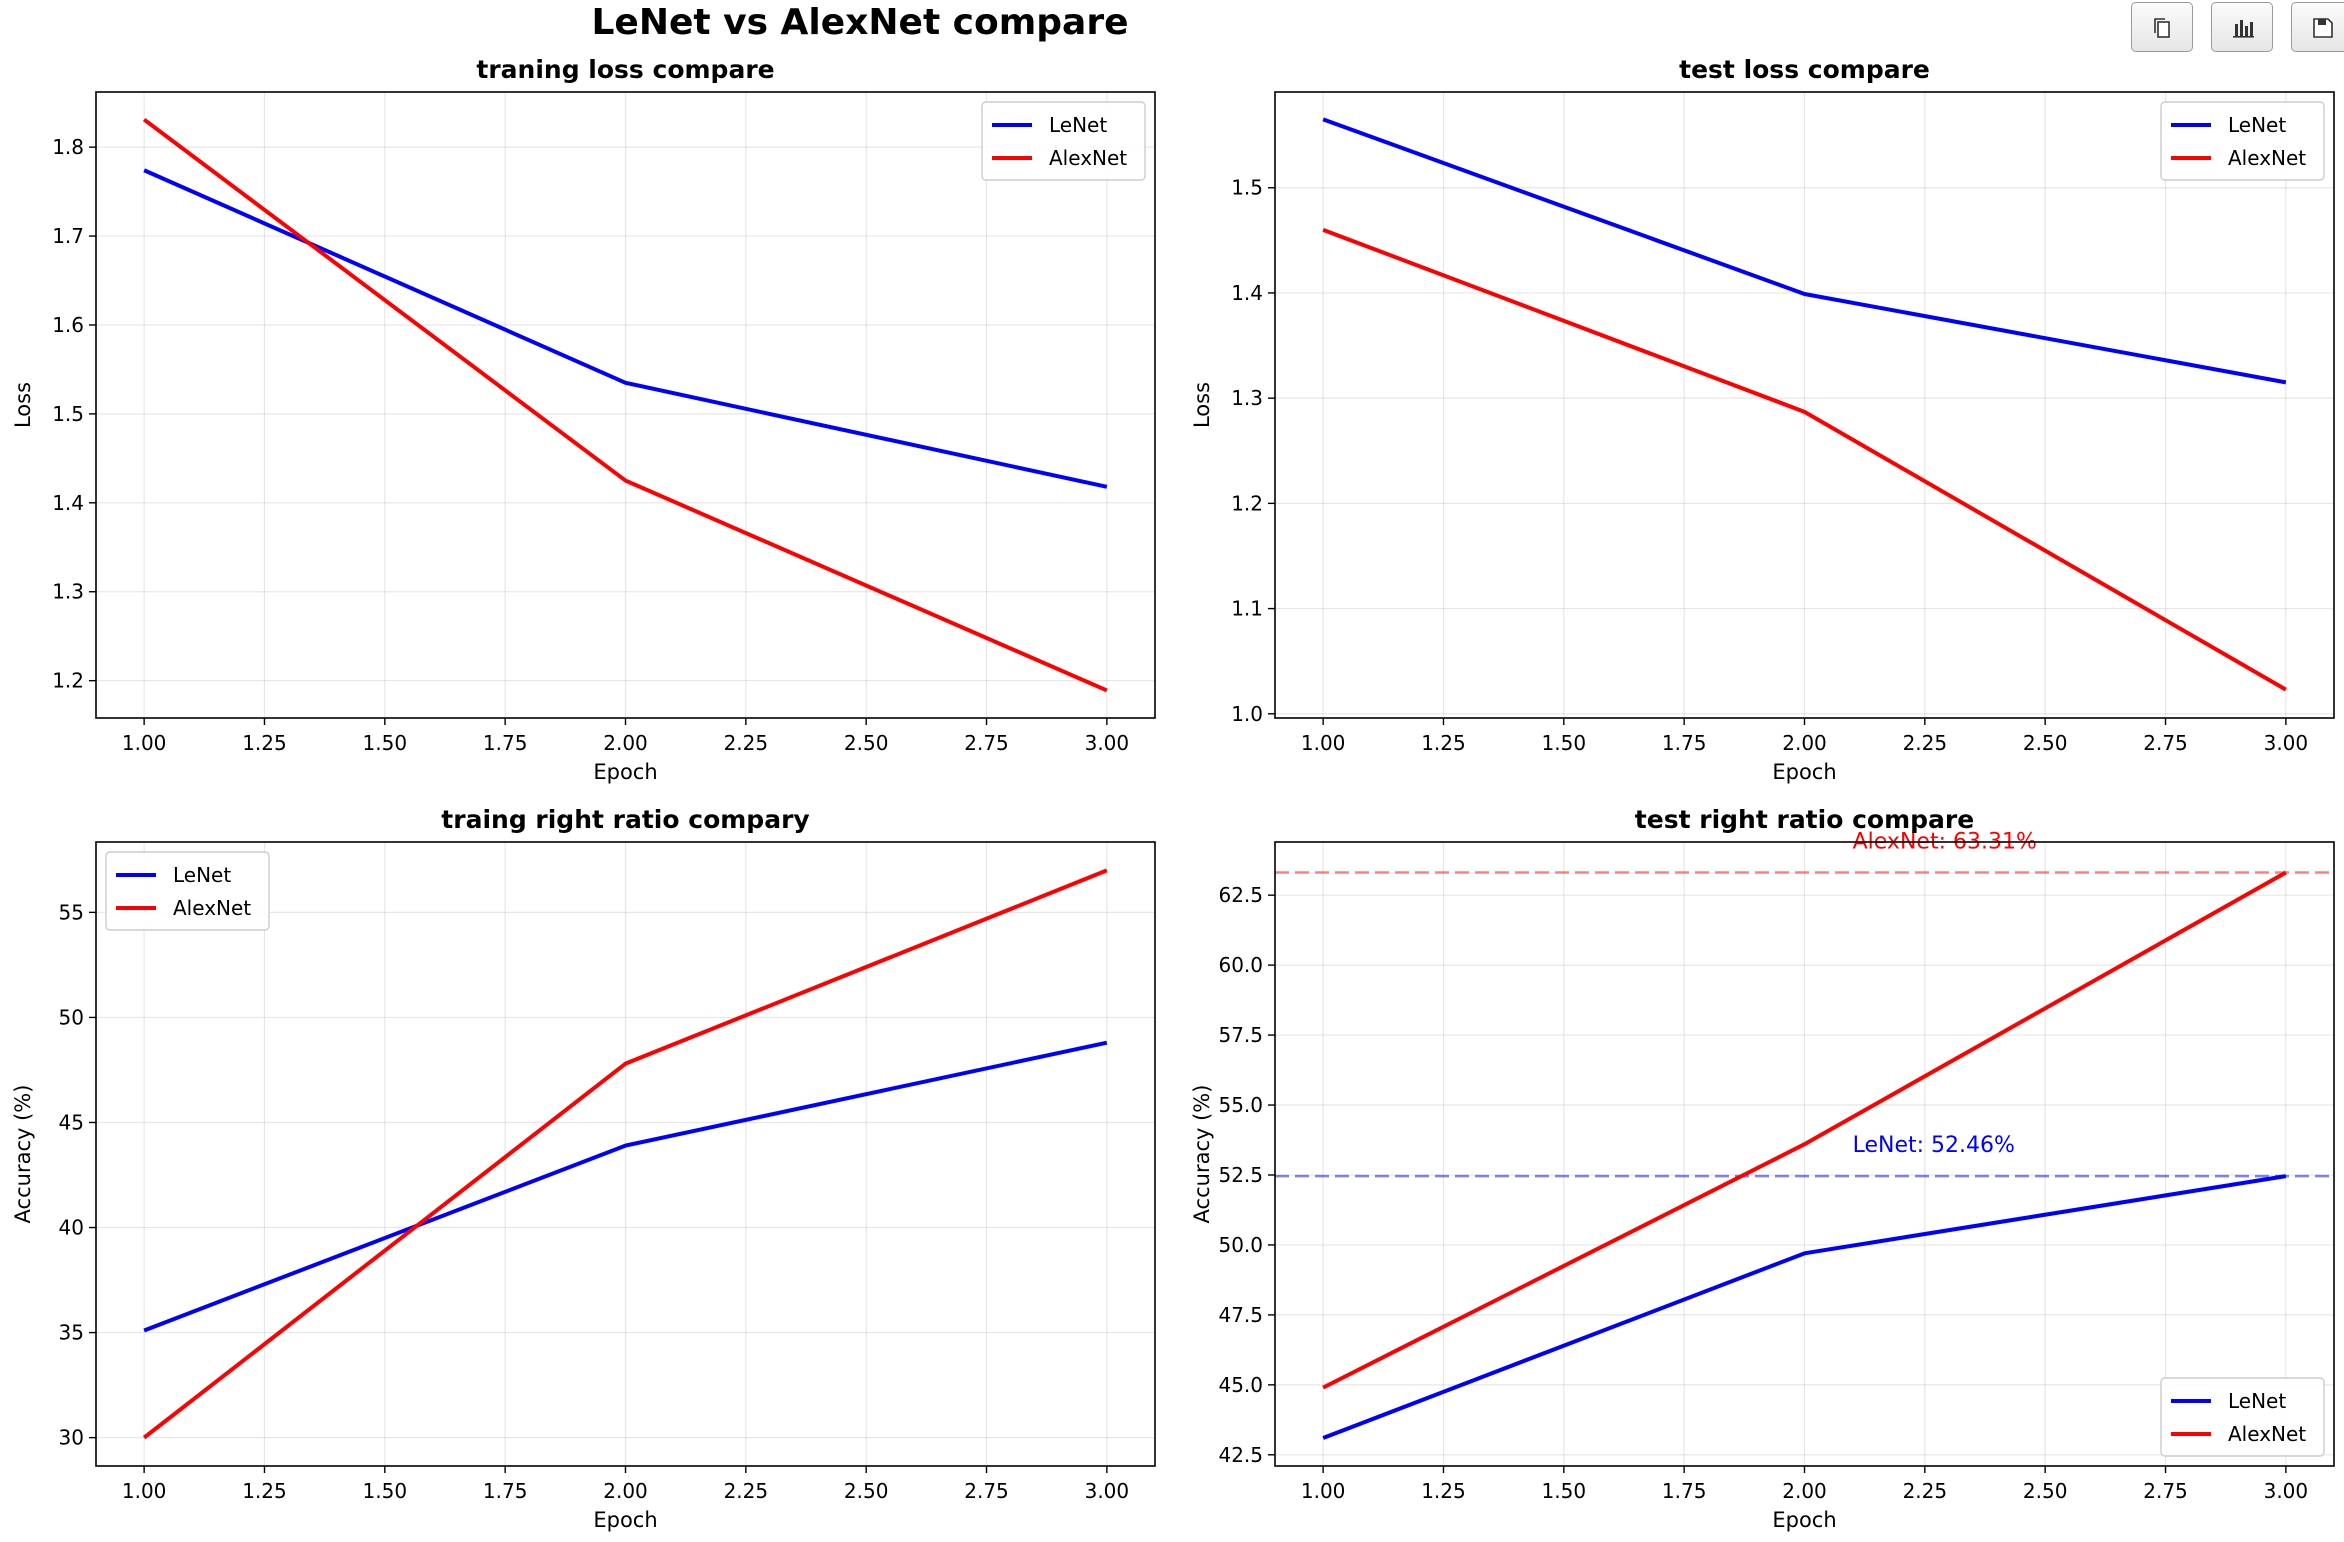  Describe the element at coordinates (1240, 895) in the screenshot. I see `y-tick-label: 62.5` at that location.